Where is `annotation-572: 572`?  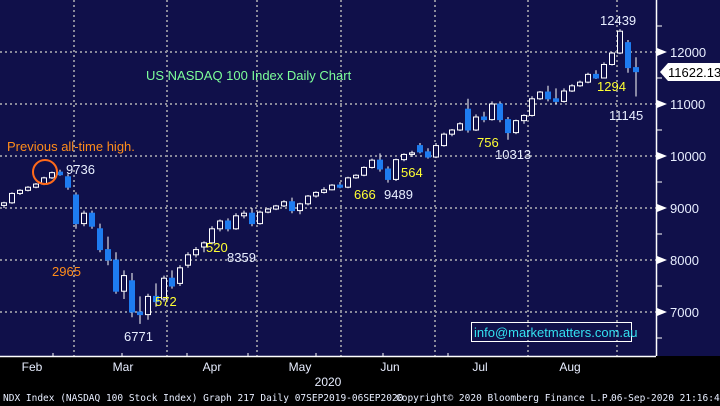
annotation-572: 572 is located at coordinates (166, 301).